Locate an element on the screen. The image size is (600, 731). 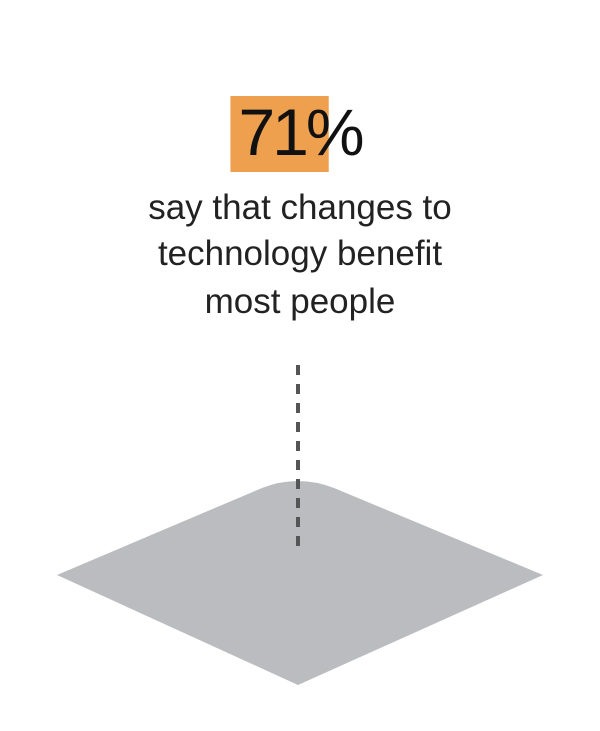
caption-line: say that changes to is located at coordinates (300, 207).